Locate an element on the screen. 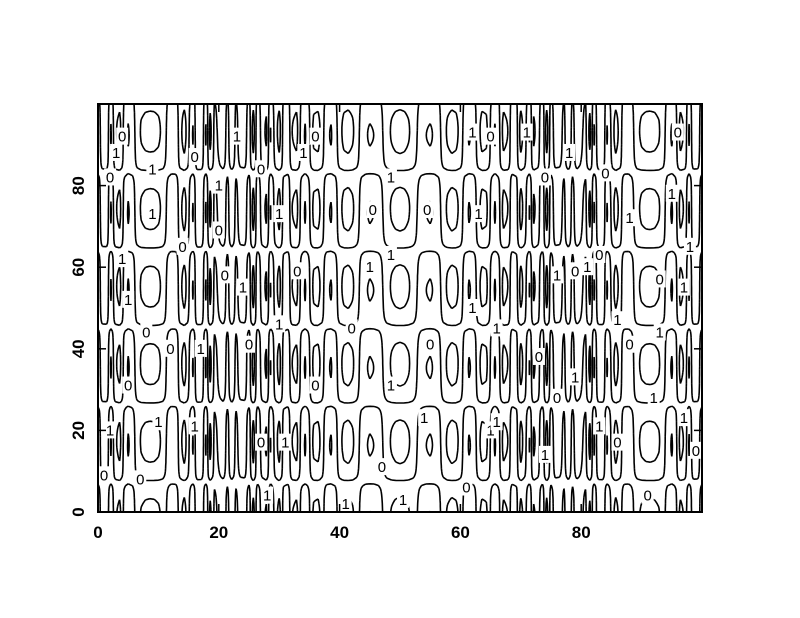 The width and height of the screenshot is (800, 618). x-tick-label: 60 is located at coordinates (460, 532).